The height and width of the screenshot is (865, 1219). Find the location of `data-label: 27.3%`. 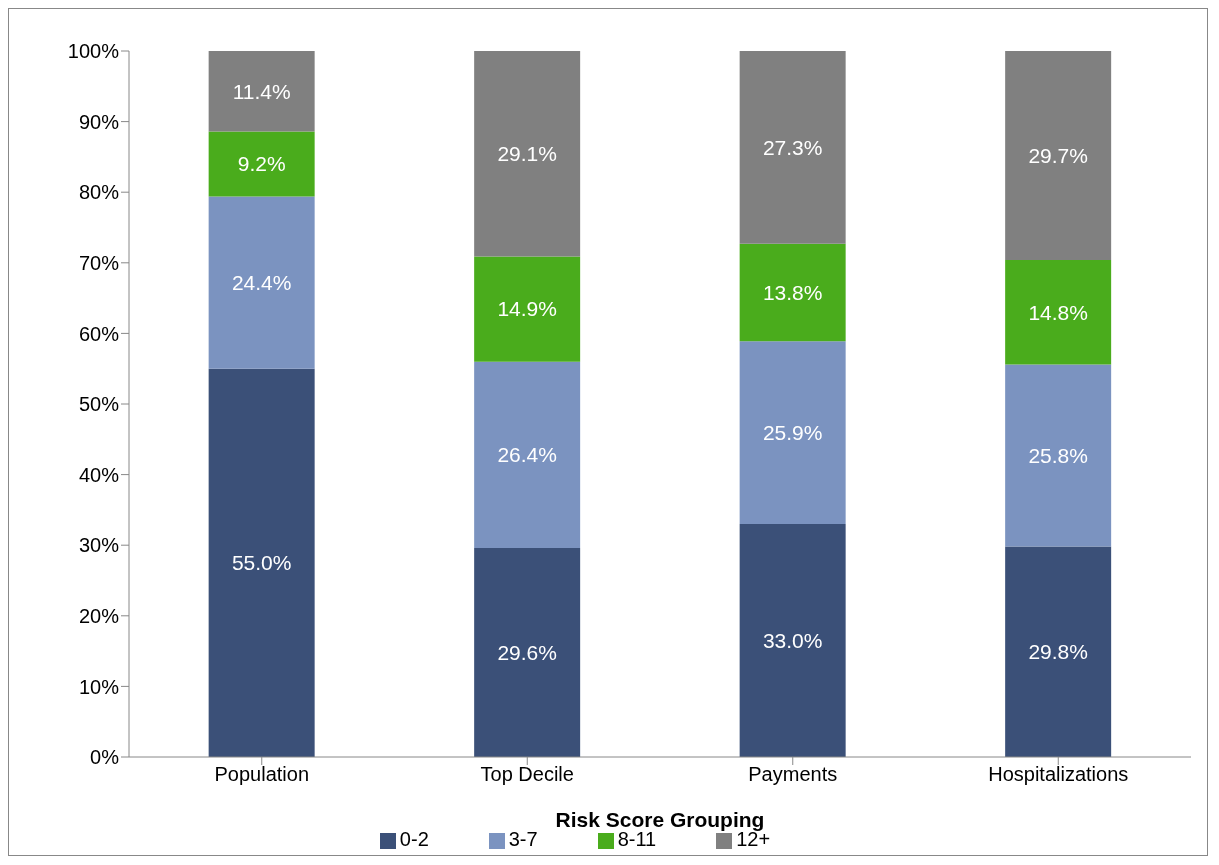

data-label: 27.3% is located at coordinates (792, 147).